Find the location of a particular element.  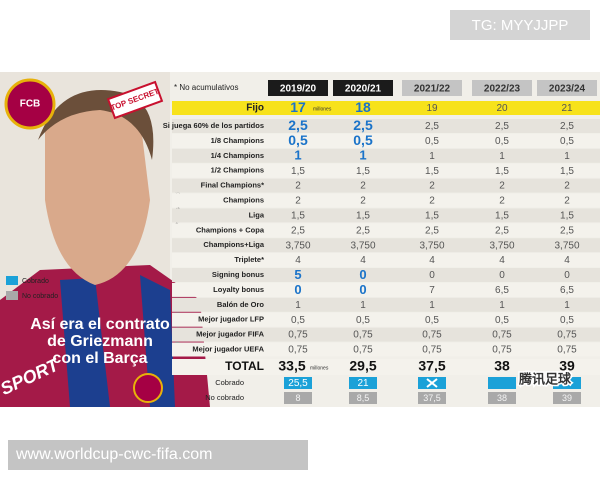

row-label: Balón de Oro is located at coordinates (241, 304).